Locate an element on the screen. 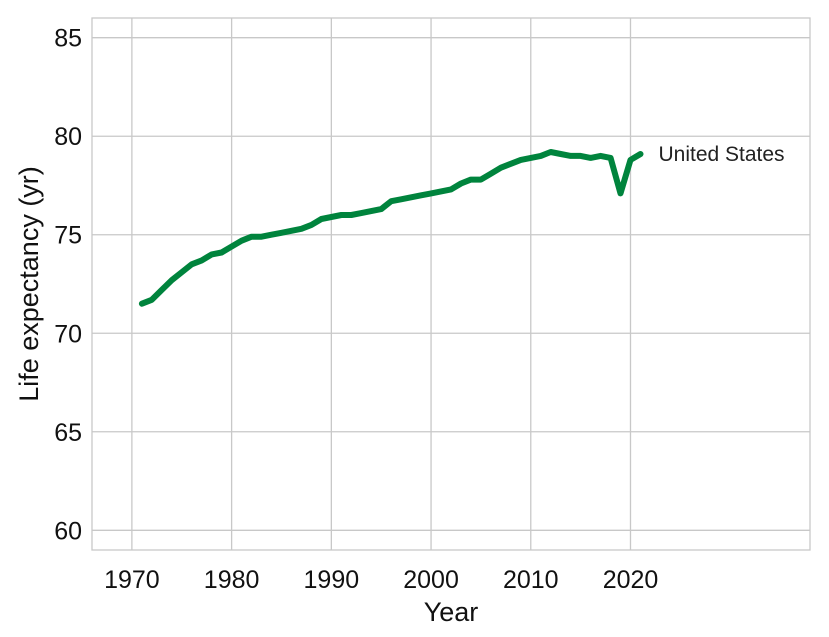 Image resolution: width=829 pixels, height=637 pixels. series-label: United States is located at coordinates (721, 154).